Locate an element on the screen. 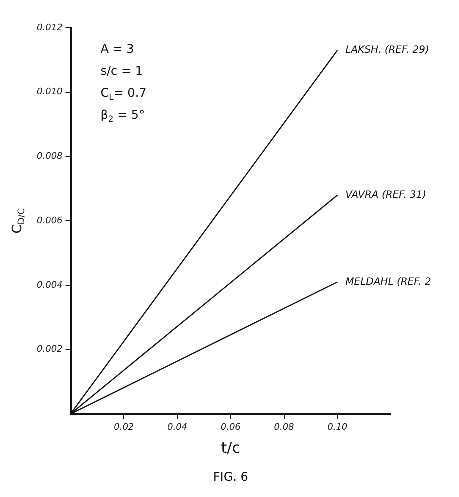  caption: FIG. 6 is located at coordinates (230, 477).